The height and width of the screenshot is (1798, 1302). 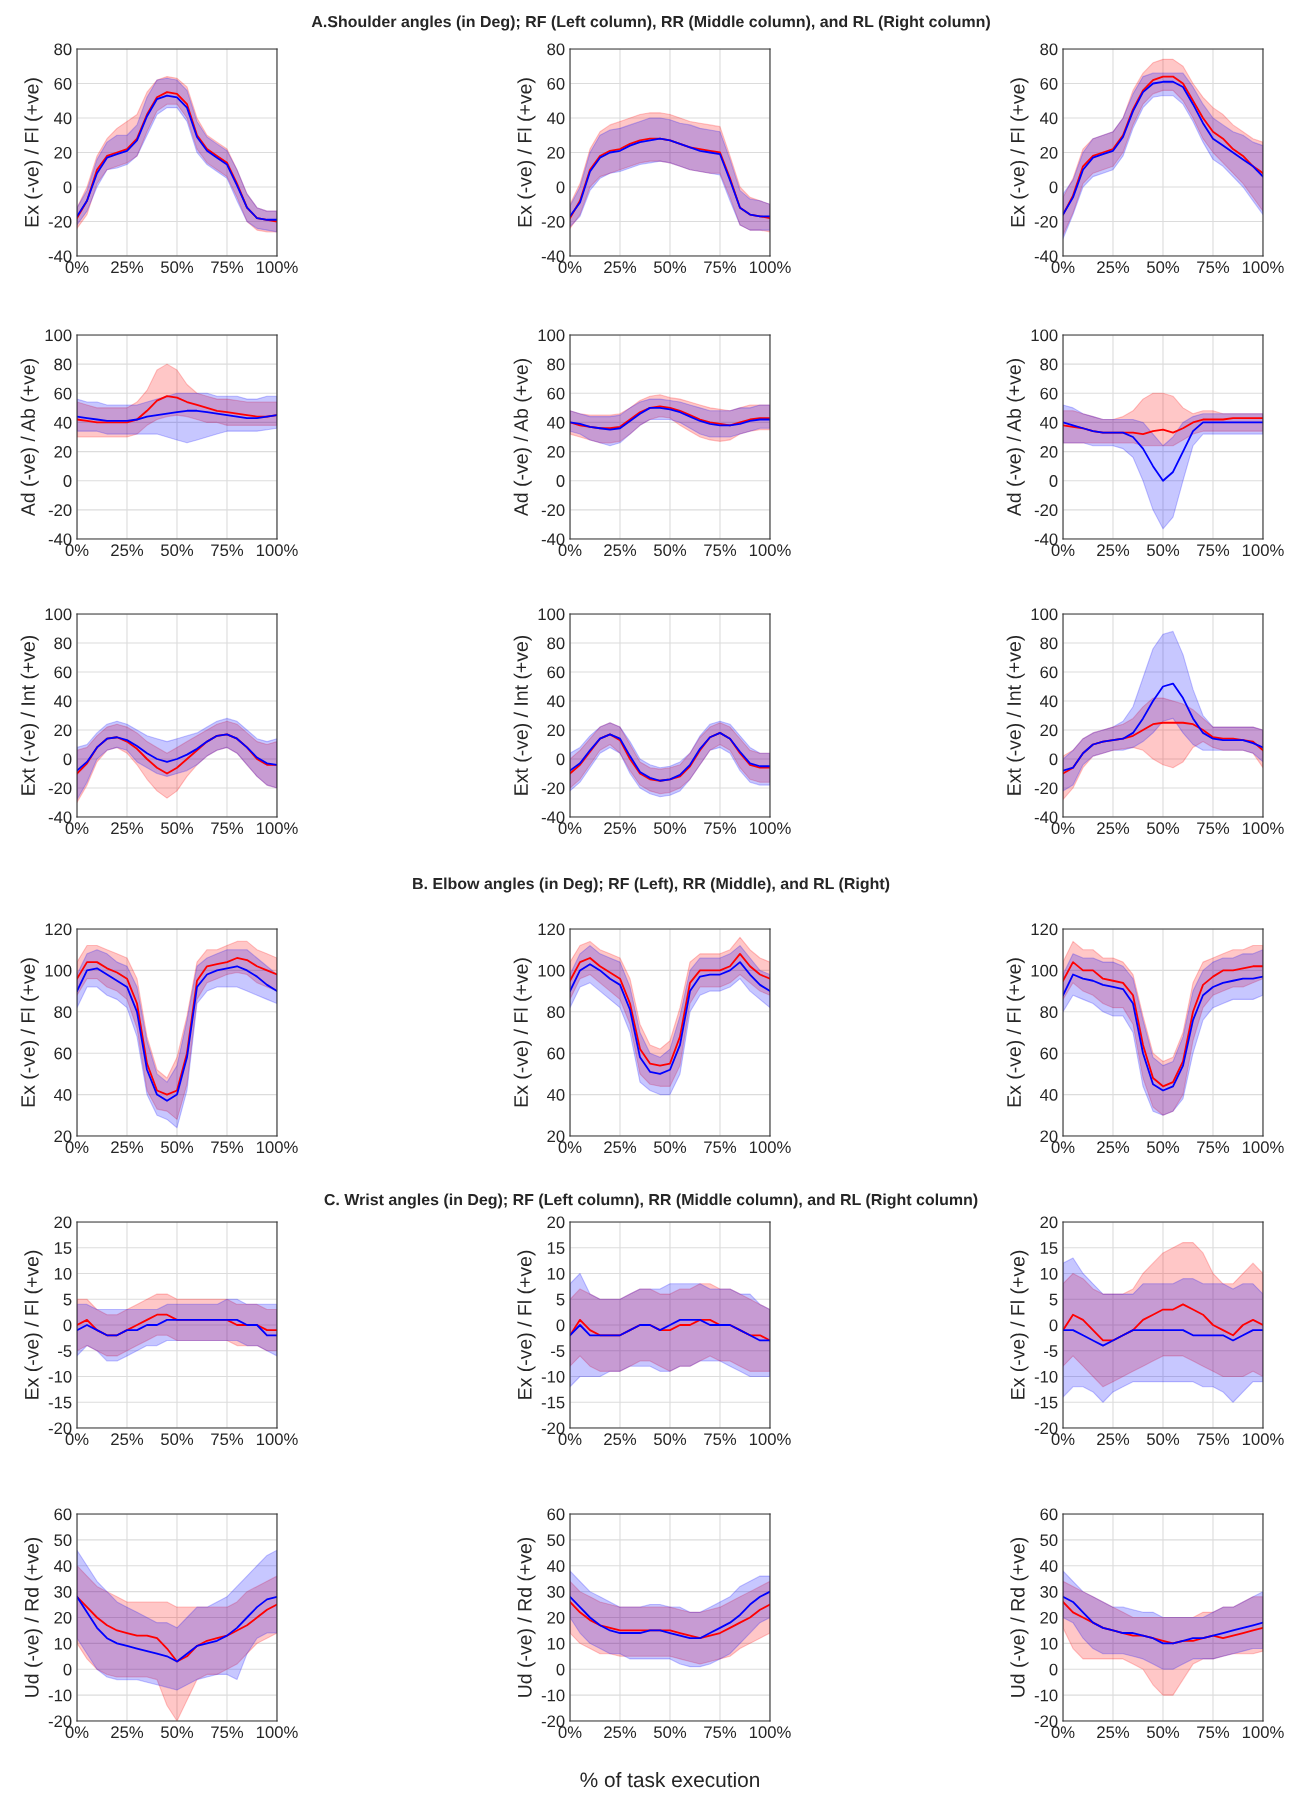 I want to click on text: B. Elbow angles (in Deg); RF (Left), RR (Middle), and RL (Right), so click(x=651, y=885).